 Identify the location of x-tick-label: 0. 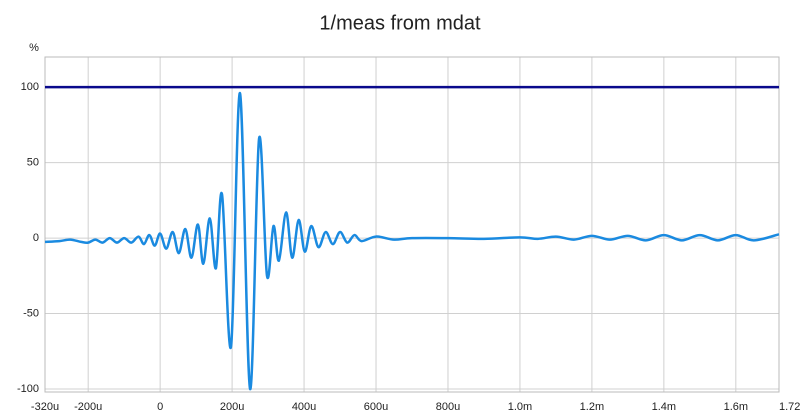
(160, 407).